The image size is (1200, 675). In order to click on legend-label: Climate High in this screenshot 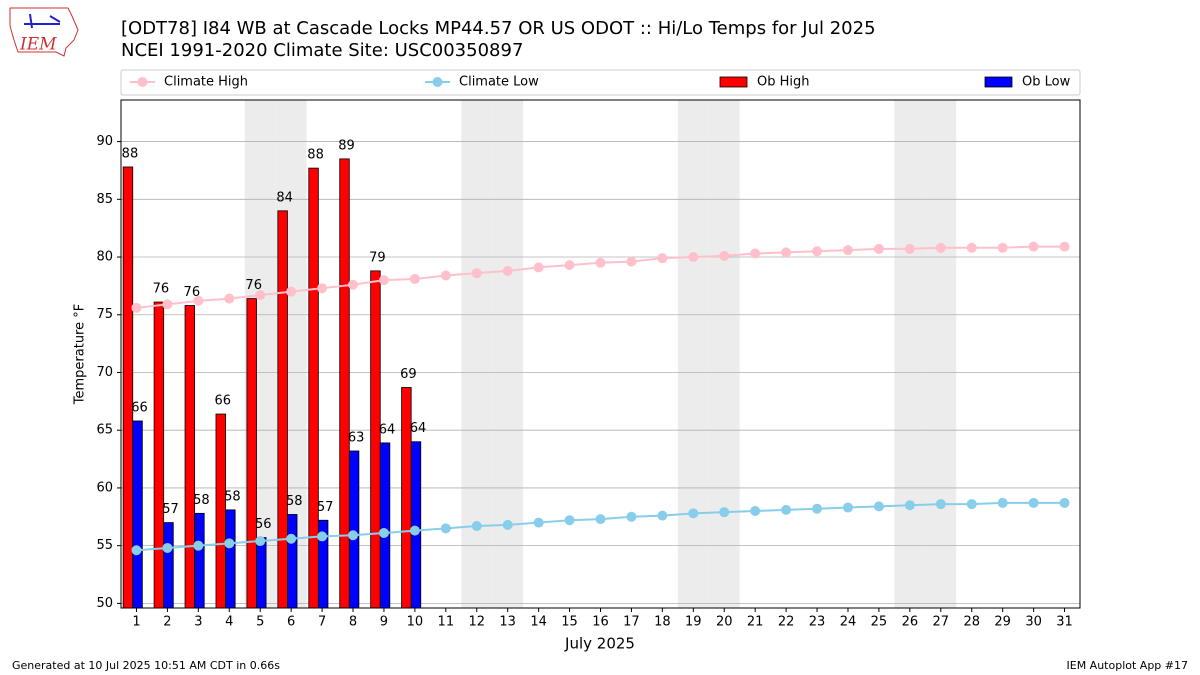, I will do `click(206, 82)`.